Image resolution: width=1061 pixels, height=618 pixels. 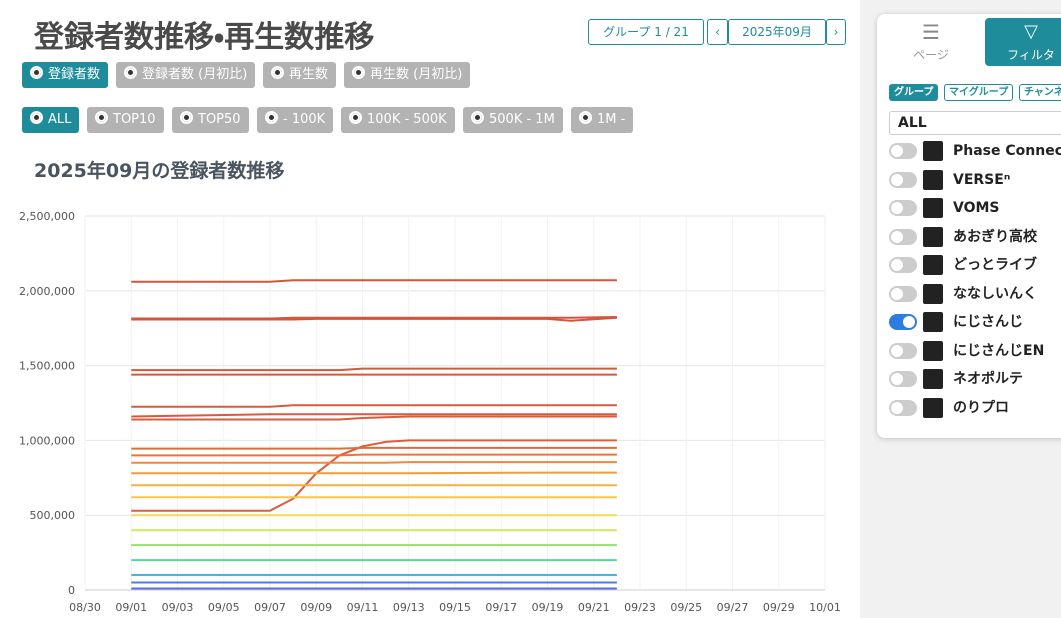 I want to click on option-label: 100K - 500K, so click(x=407, y=119).